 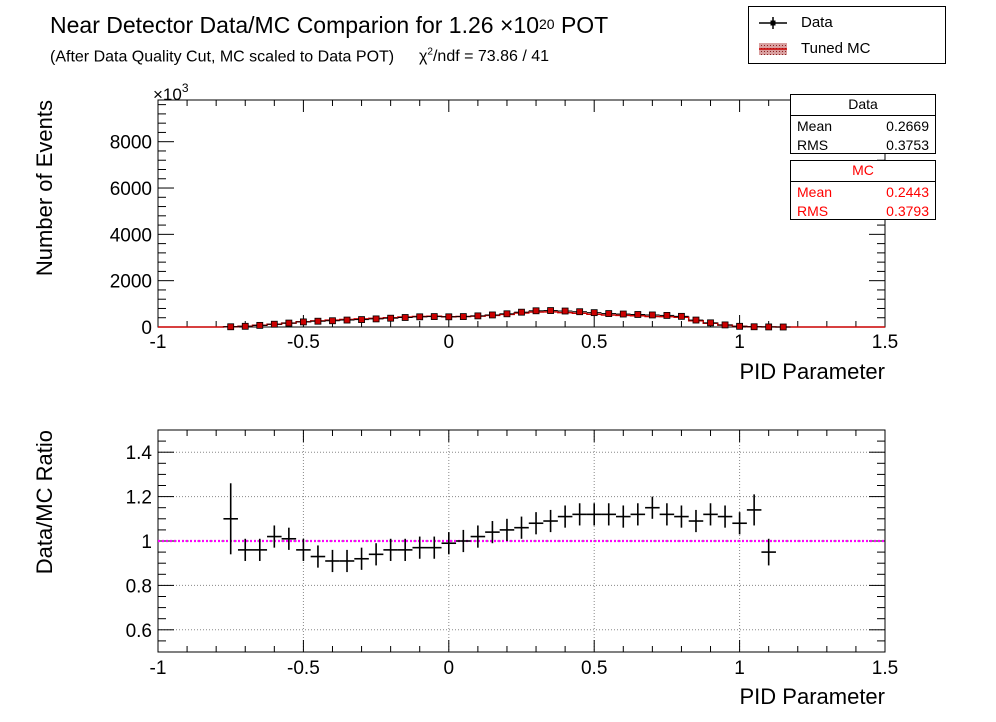 What do you see at coordinates (139, 586) in the screenshot?
I see `y-tick-label: 0.8` at bounding box center [139, 586].